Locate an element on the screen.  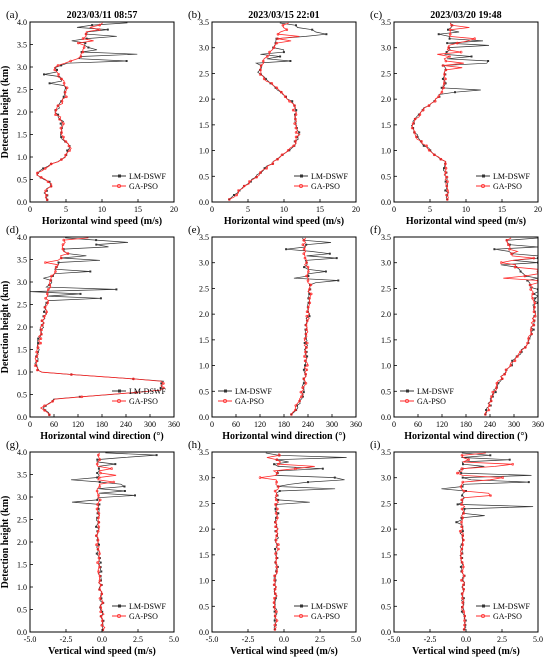
y-axis-label: Detection height (km) is located at coordinates (5, 542).